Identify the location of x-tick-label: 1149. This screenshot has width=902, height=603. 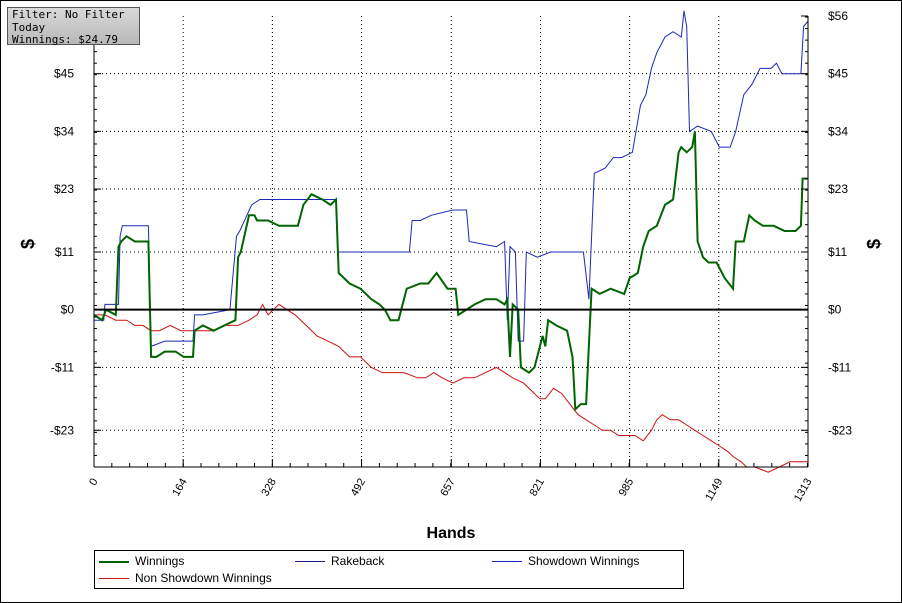
(714, 490).